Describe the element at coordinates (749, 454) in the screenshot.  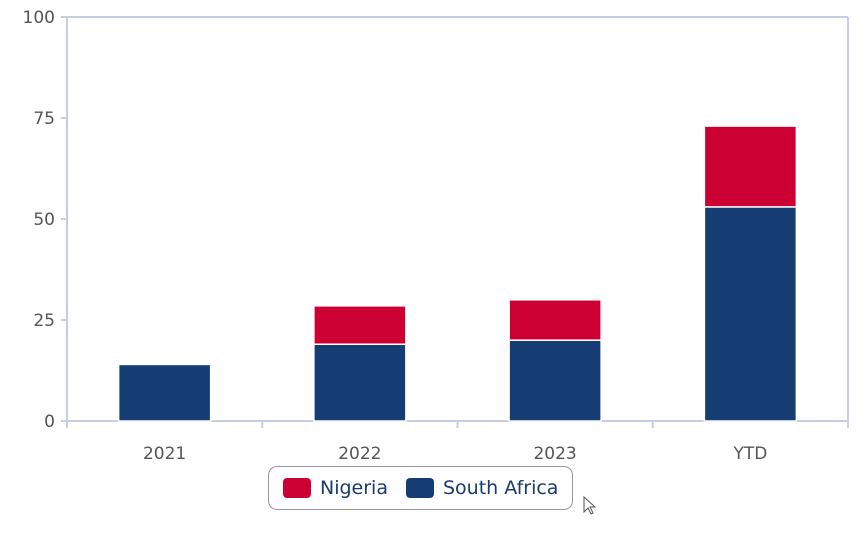
I see `x-tick-label: YTD` at that location.